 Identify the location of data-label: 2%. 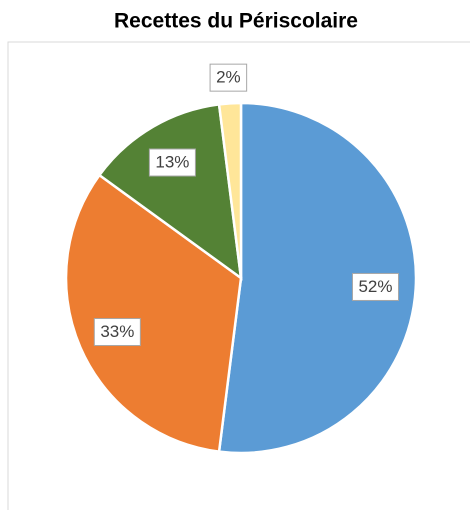
(228, 77).